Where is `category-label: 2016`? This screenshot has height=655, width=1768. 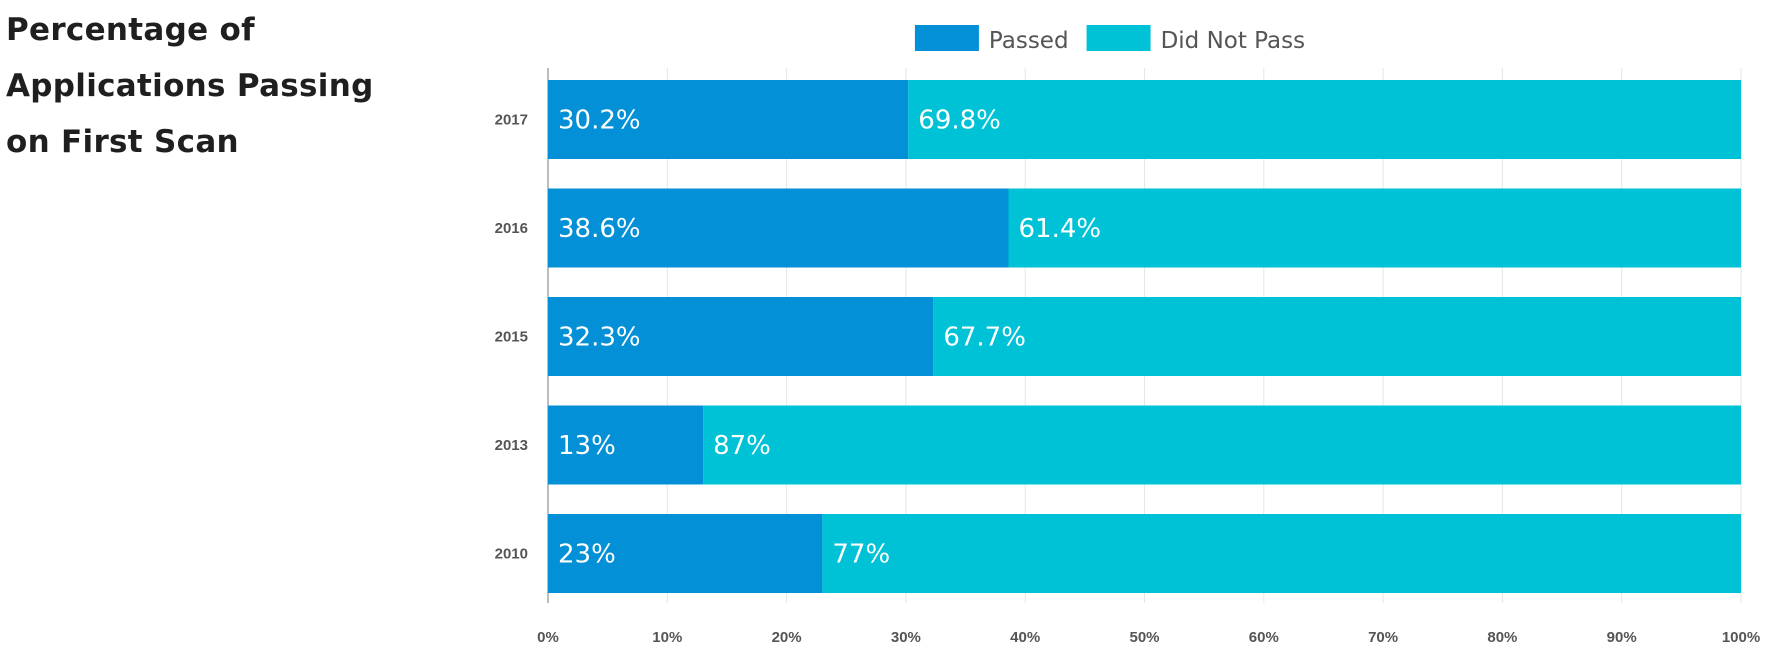
category-label: 2016 is located at coordinates (511, 228).